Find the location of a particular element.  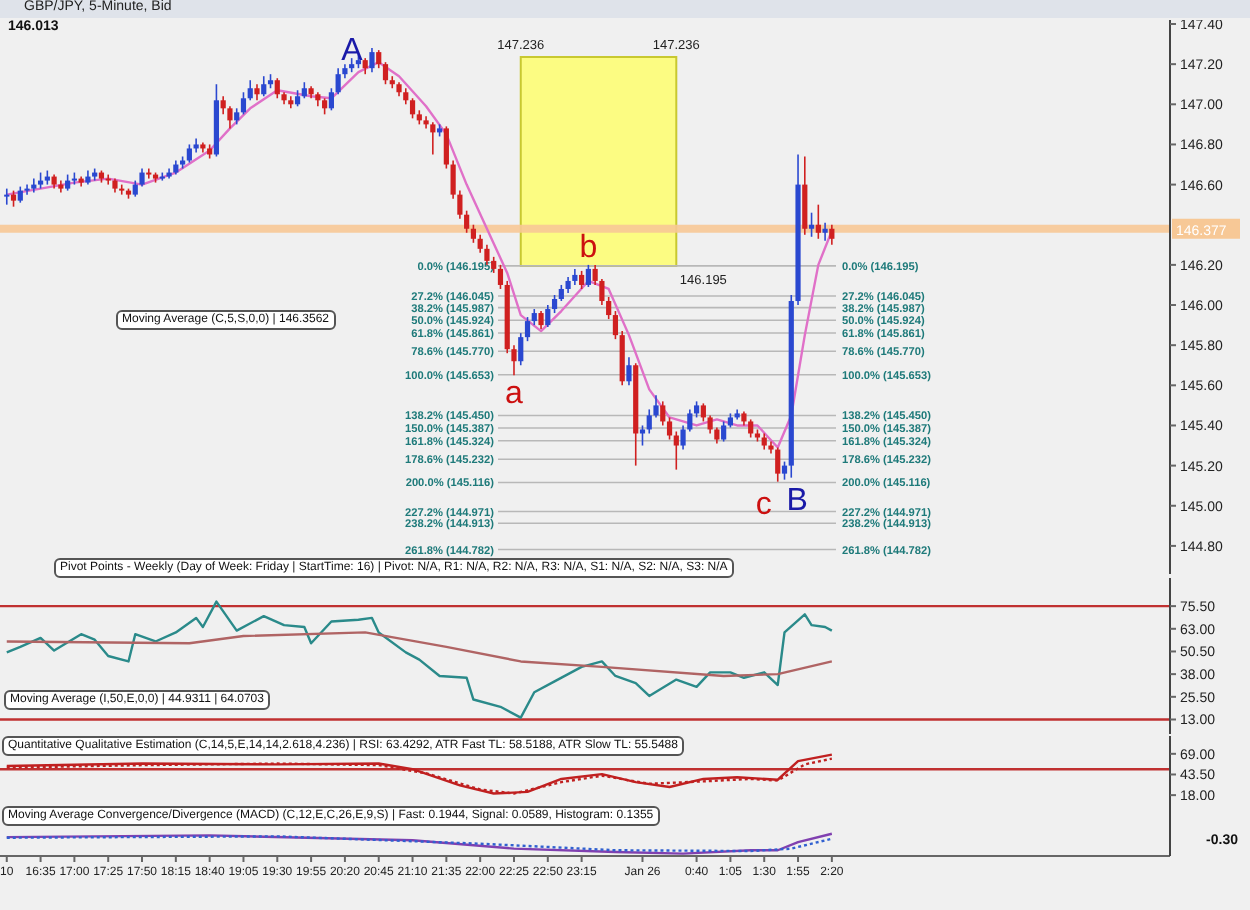

annotation: B is located at coordinates (797, 500).